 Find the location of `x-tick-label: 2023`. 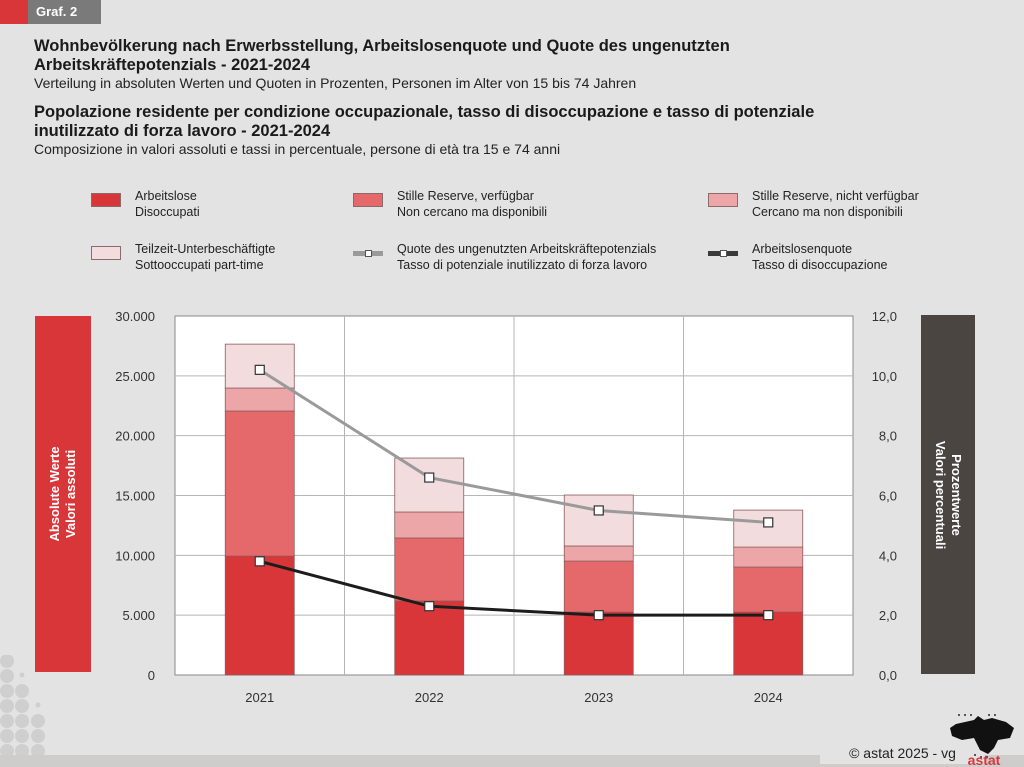

x-tick-label: 2023 is located at coordinates (598, 697).